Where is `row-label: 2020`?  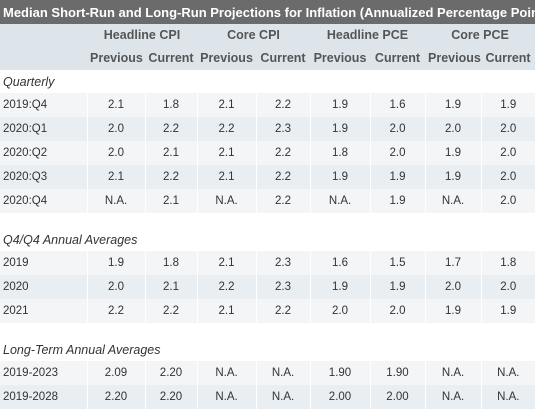 row-label: 2020 is located at coordinates (43, 287).